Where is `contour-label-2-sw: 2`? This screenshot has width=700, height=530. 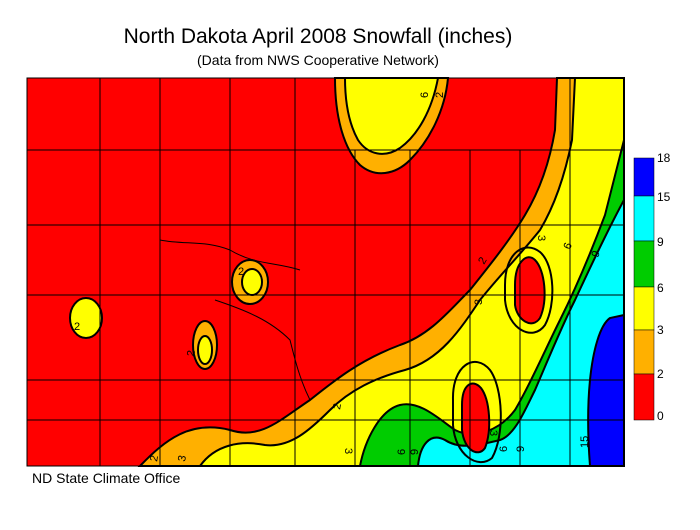 contour-label-2-sw: 2 is located at coordinates (154, 458).